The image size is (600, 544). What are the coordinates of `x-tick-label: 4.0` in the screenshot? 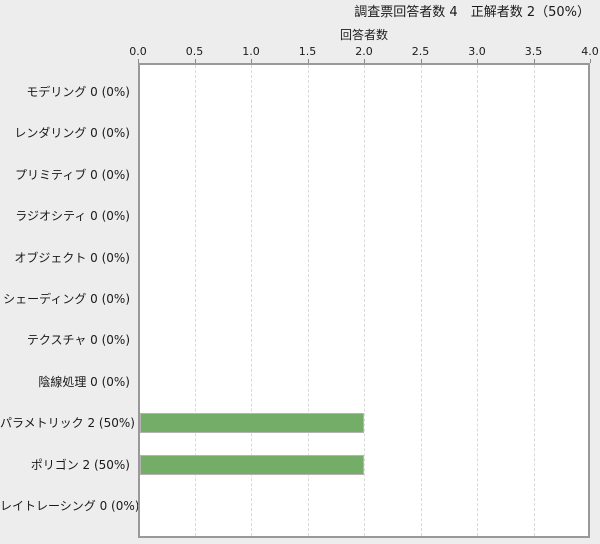 It's located at (590, 51).